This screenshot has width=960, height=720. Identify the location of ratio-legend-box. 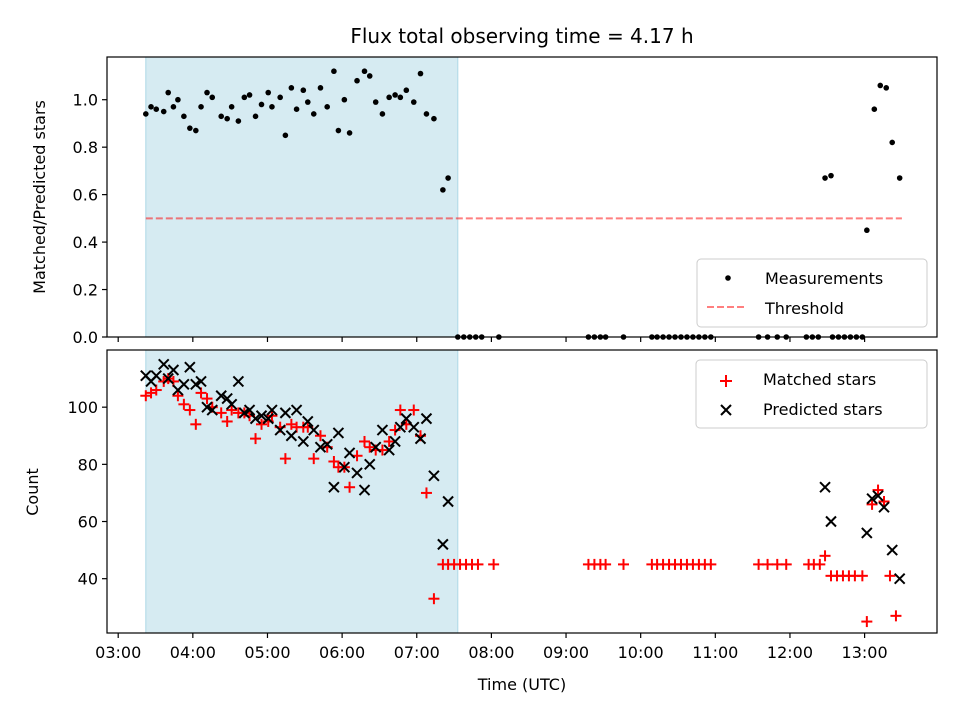
(812, 293).